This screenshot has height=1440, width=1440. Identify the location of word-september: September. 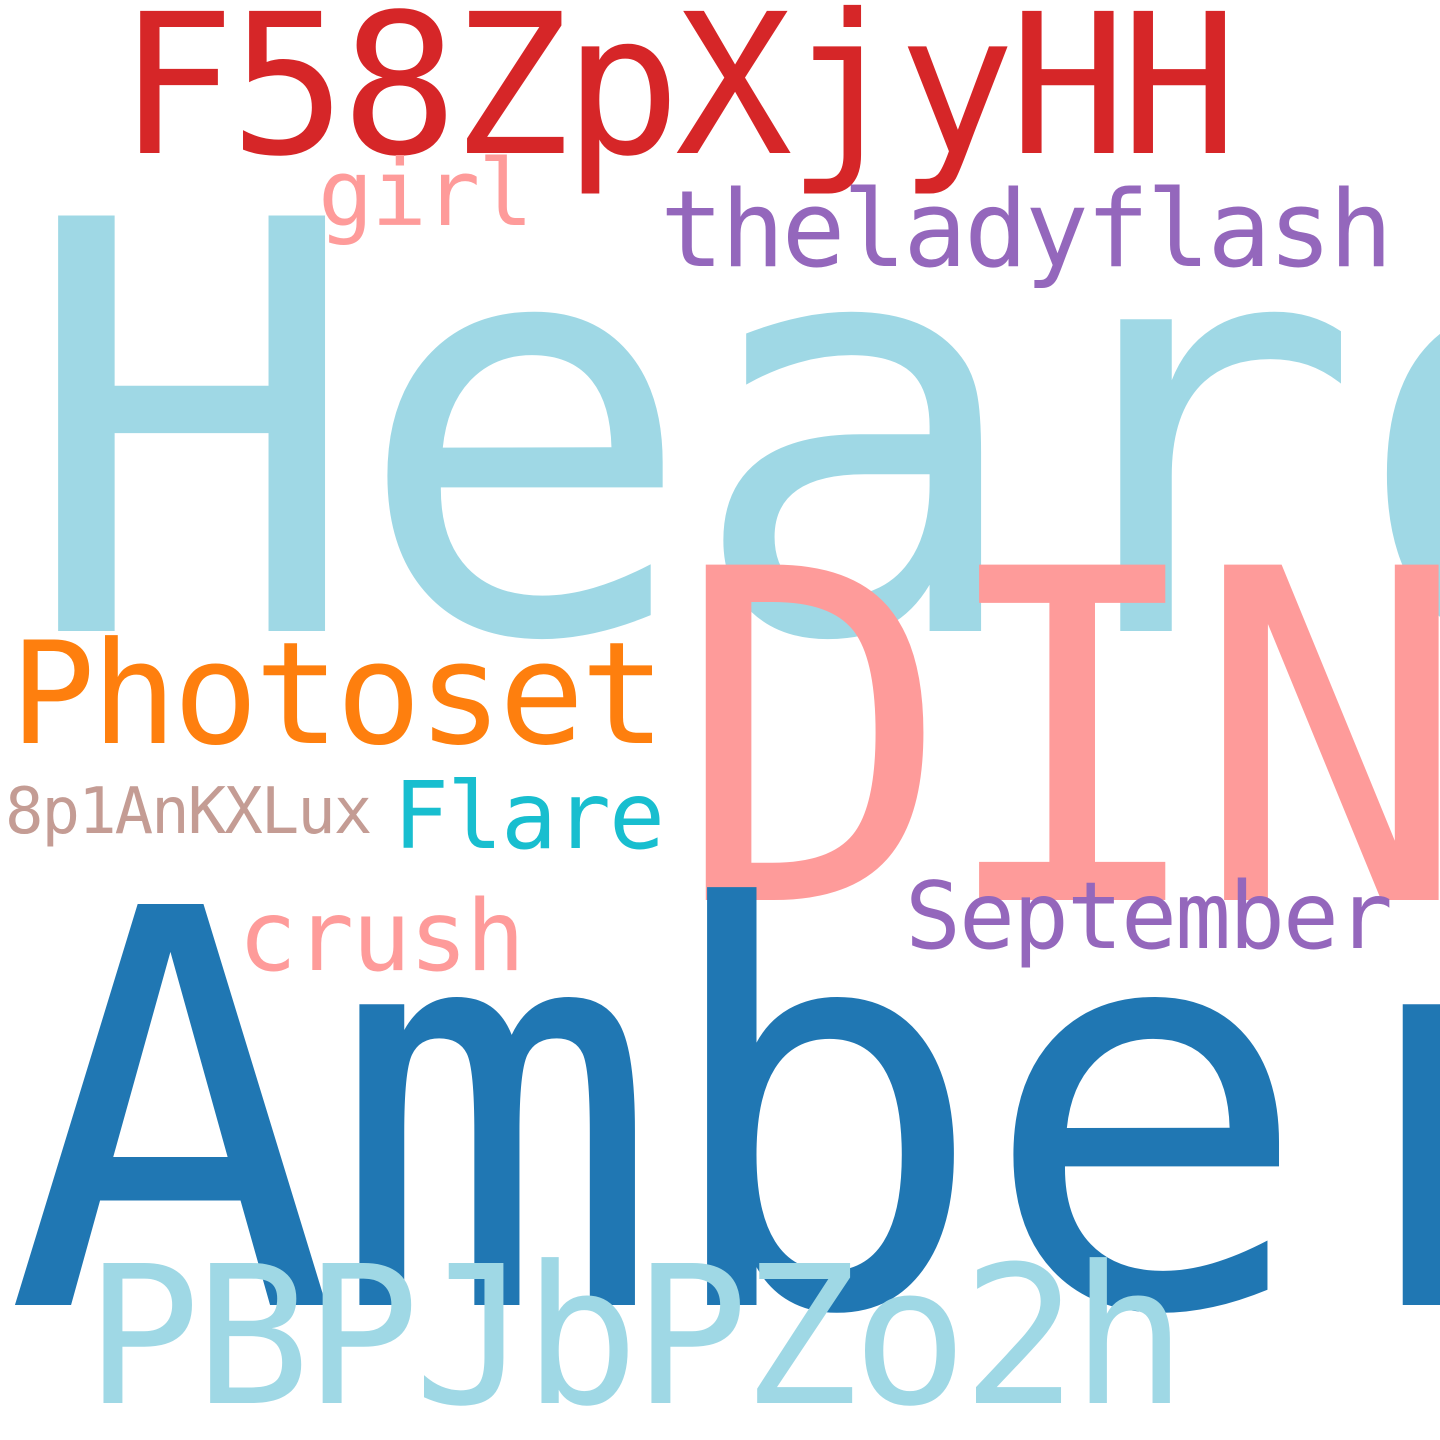
(1149, 916).